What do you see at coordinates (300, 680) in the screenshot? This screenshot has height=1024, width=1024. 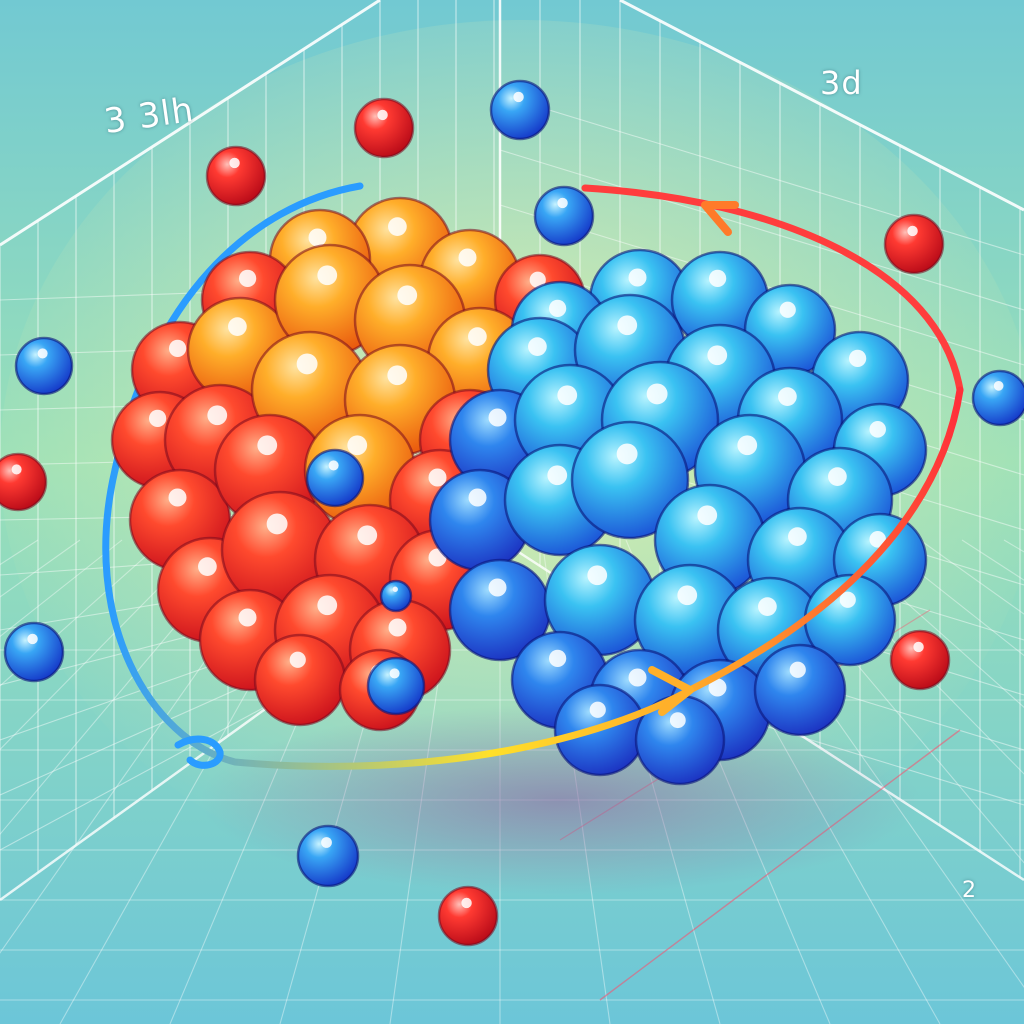 I see `proton-sphere-icon` at bounding box center [300, 680].